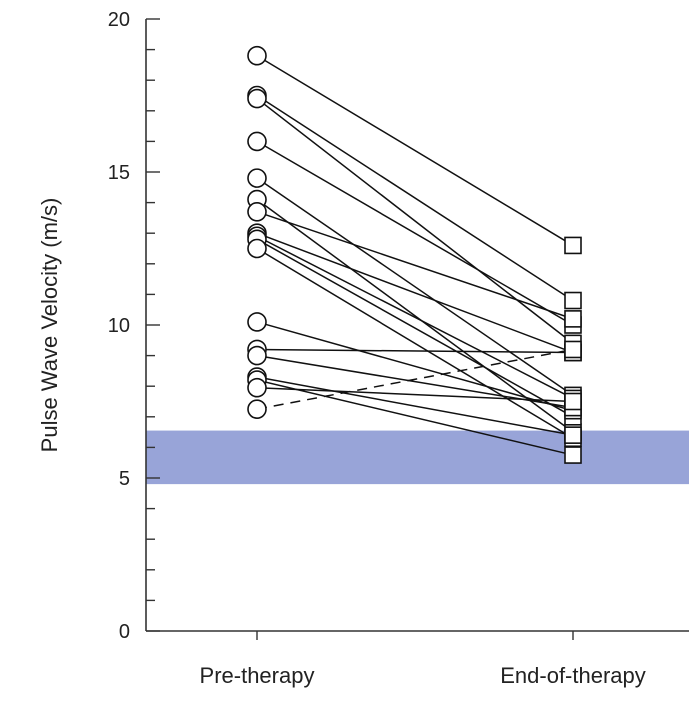  I want to click on reference-band-layer, so click(417, 457).